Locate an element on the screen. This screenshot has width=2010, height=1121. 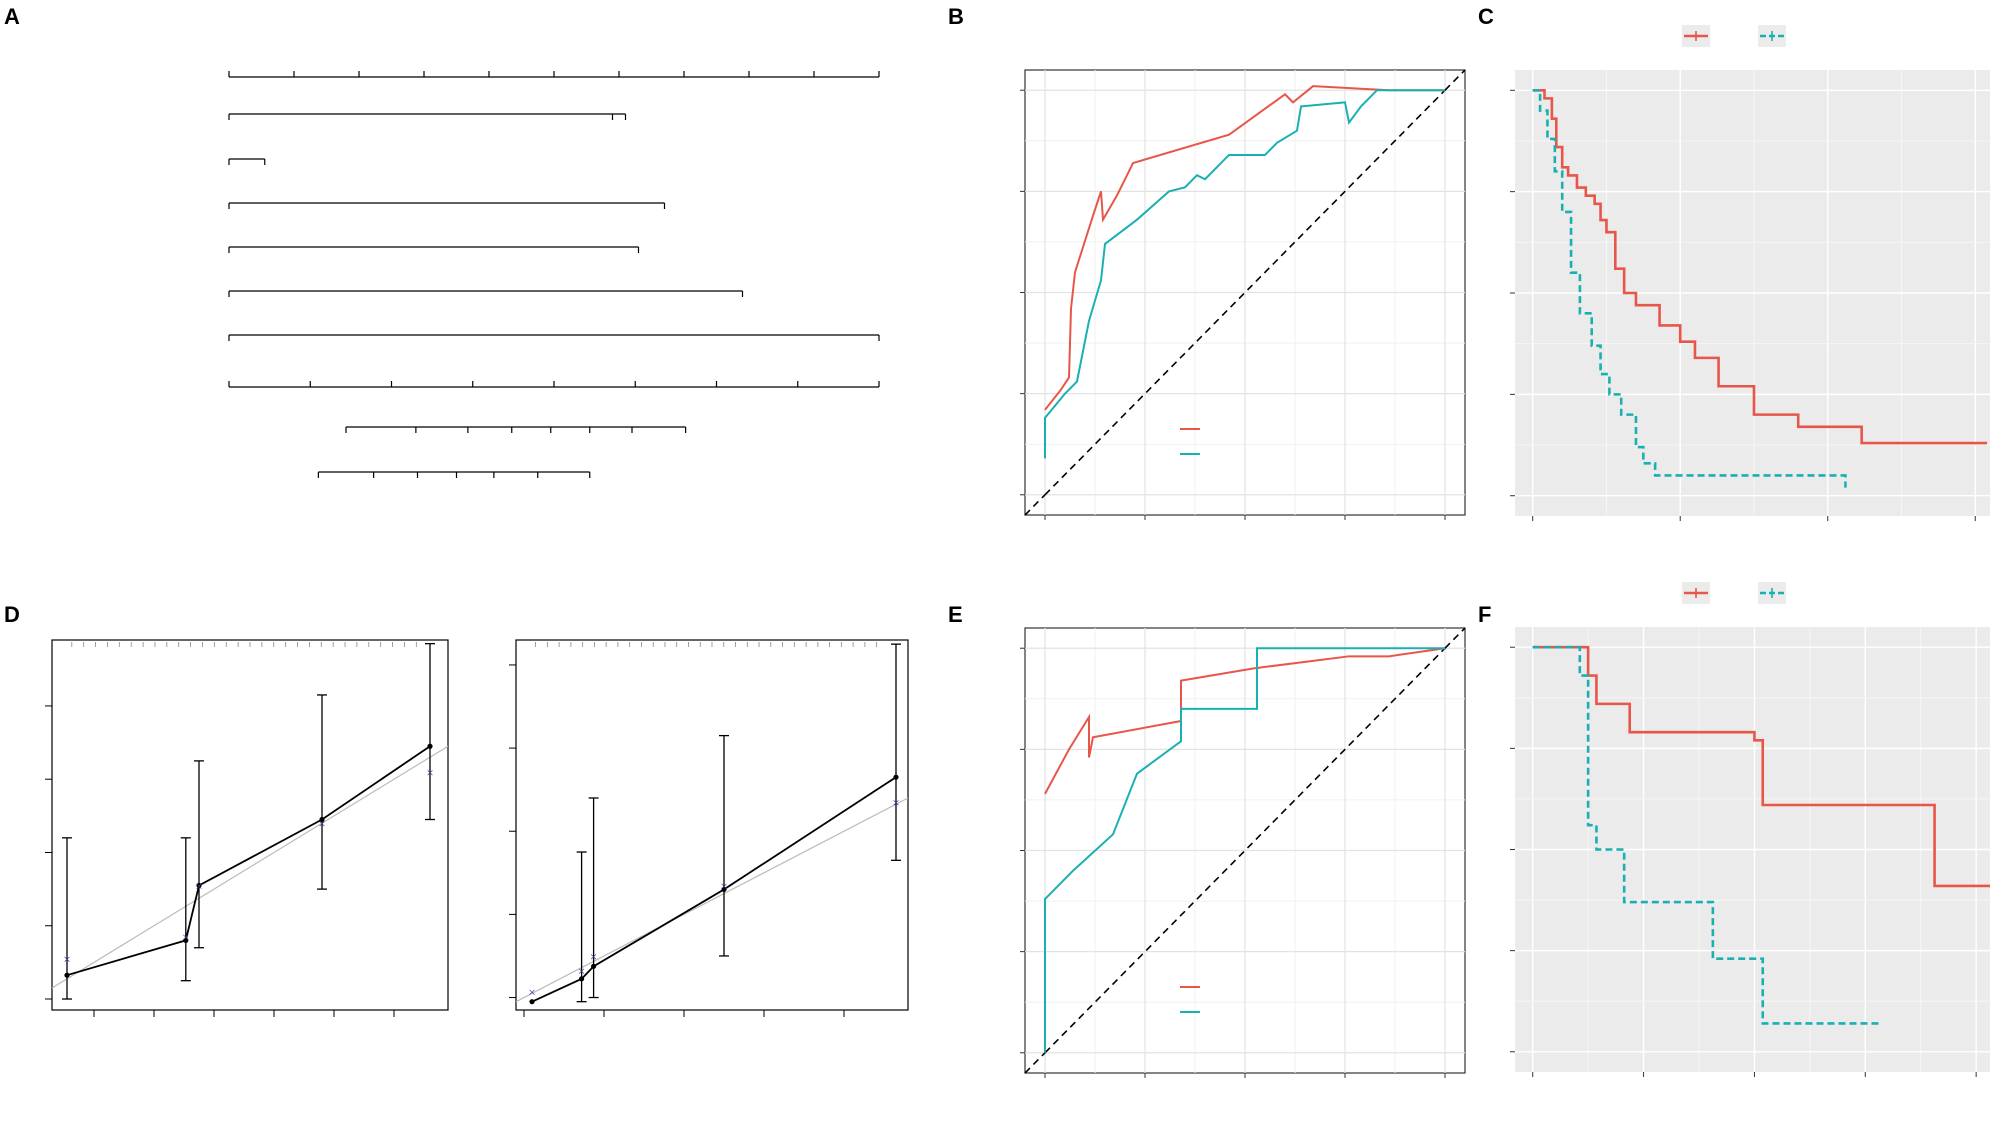
calibration-12-month-panel: × × × × × is located at coordinates (709, 828).